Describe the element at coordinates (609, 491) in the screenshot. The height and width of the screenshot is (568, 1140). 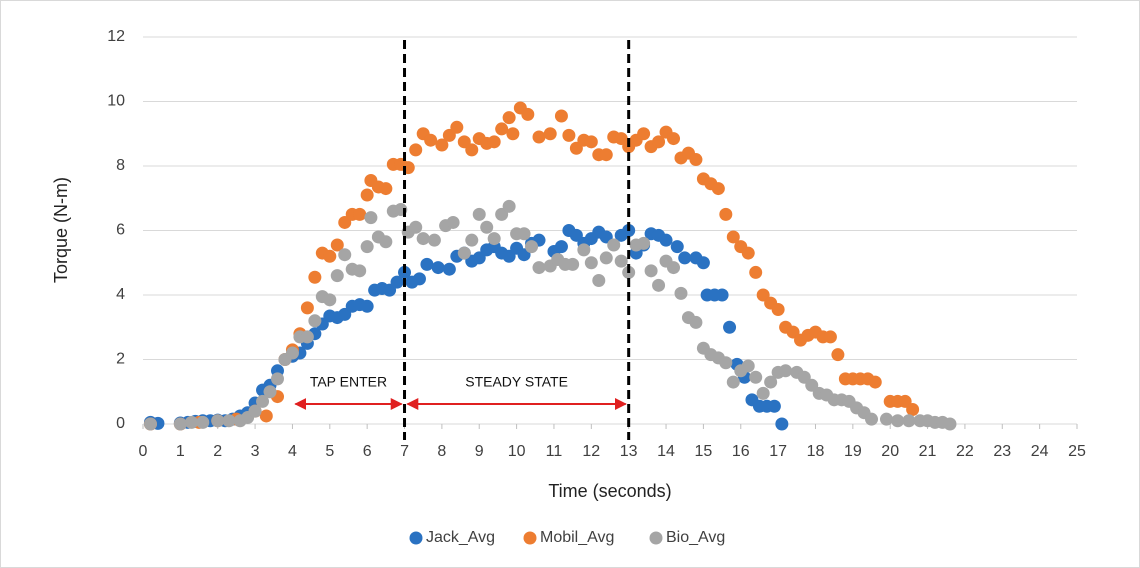
I see `x-axis-title: Time (seconds)` at that location.